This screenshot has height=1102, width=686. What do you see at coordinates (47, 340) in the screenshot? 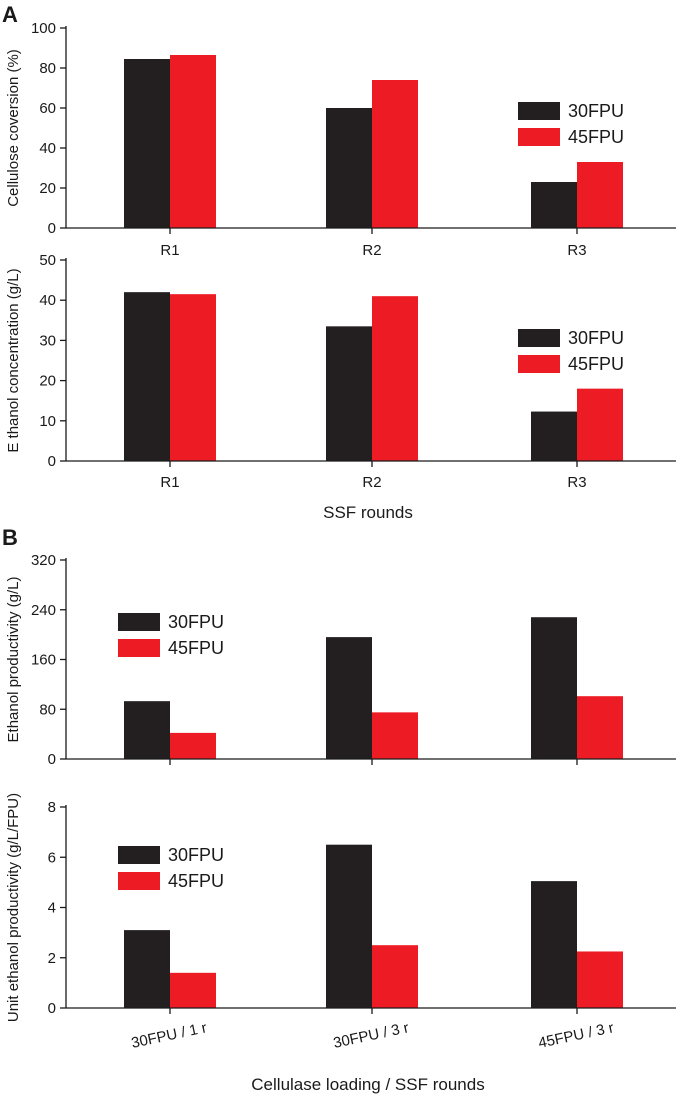
I see `chart2-y-tick-label-3: 30` at bounding box center [47, 340].